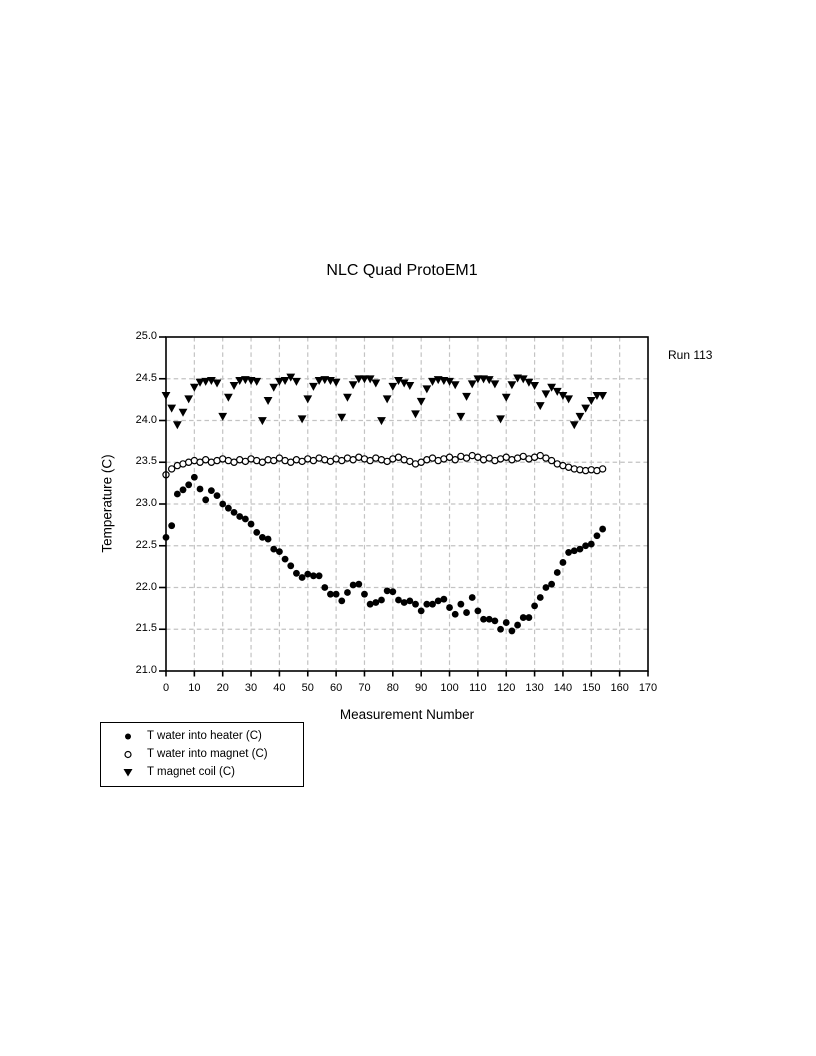 This screenshot has height=1056, width=816. What do you see at coordinates (279, 688) in the screenshot?
I see `x-tick-label: 40` at bounding box center [279, 688].